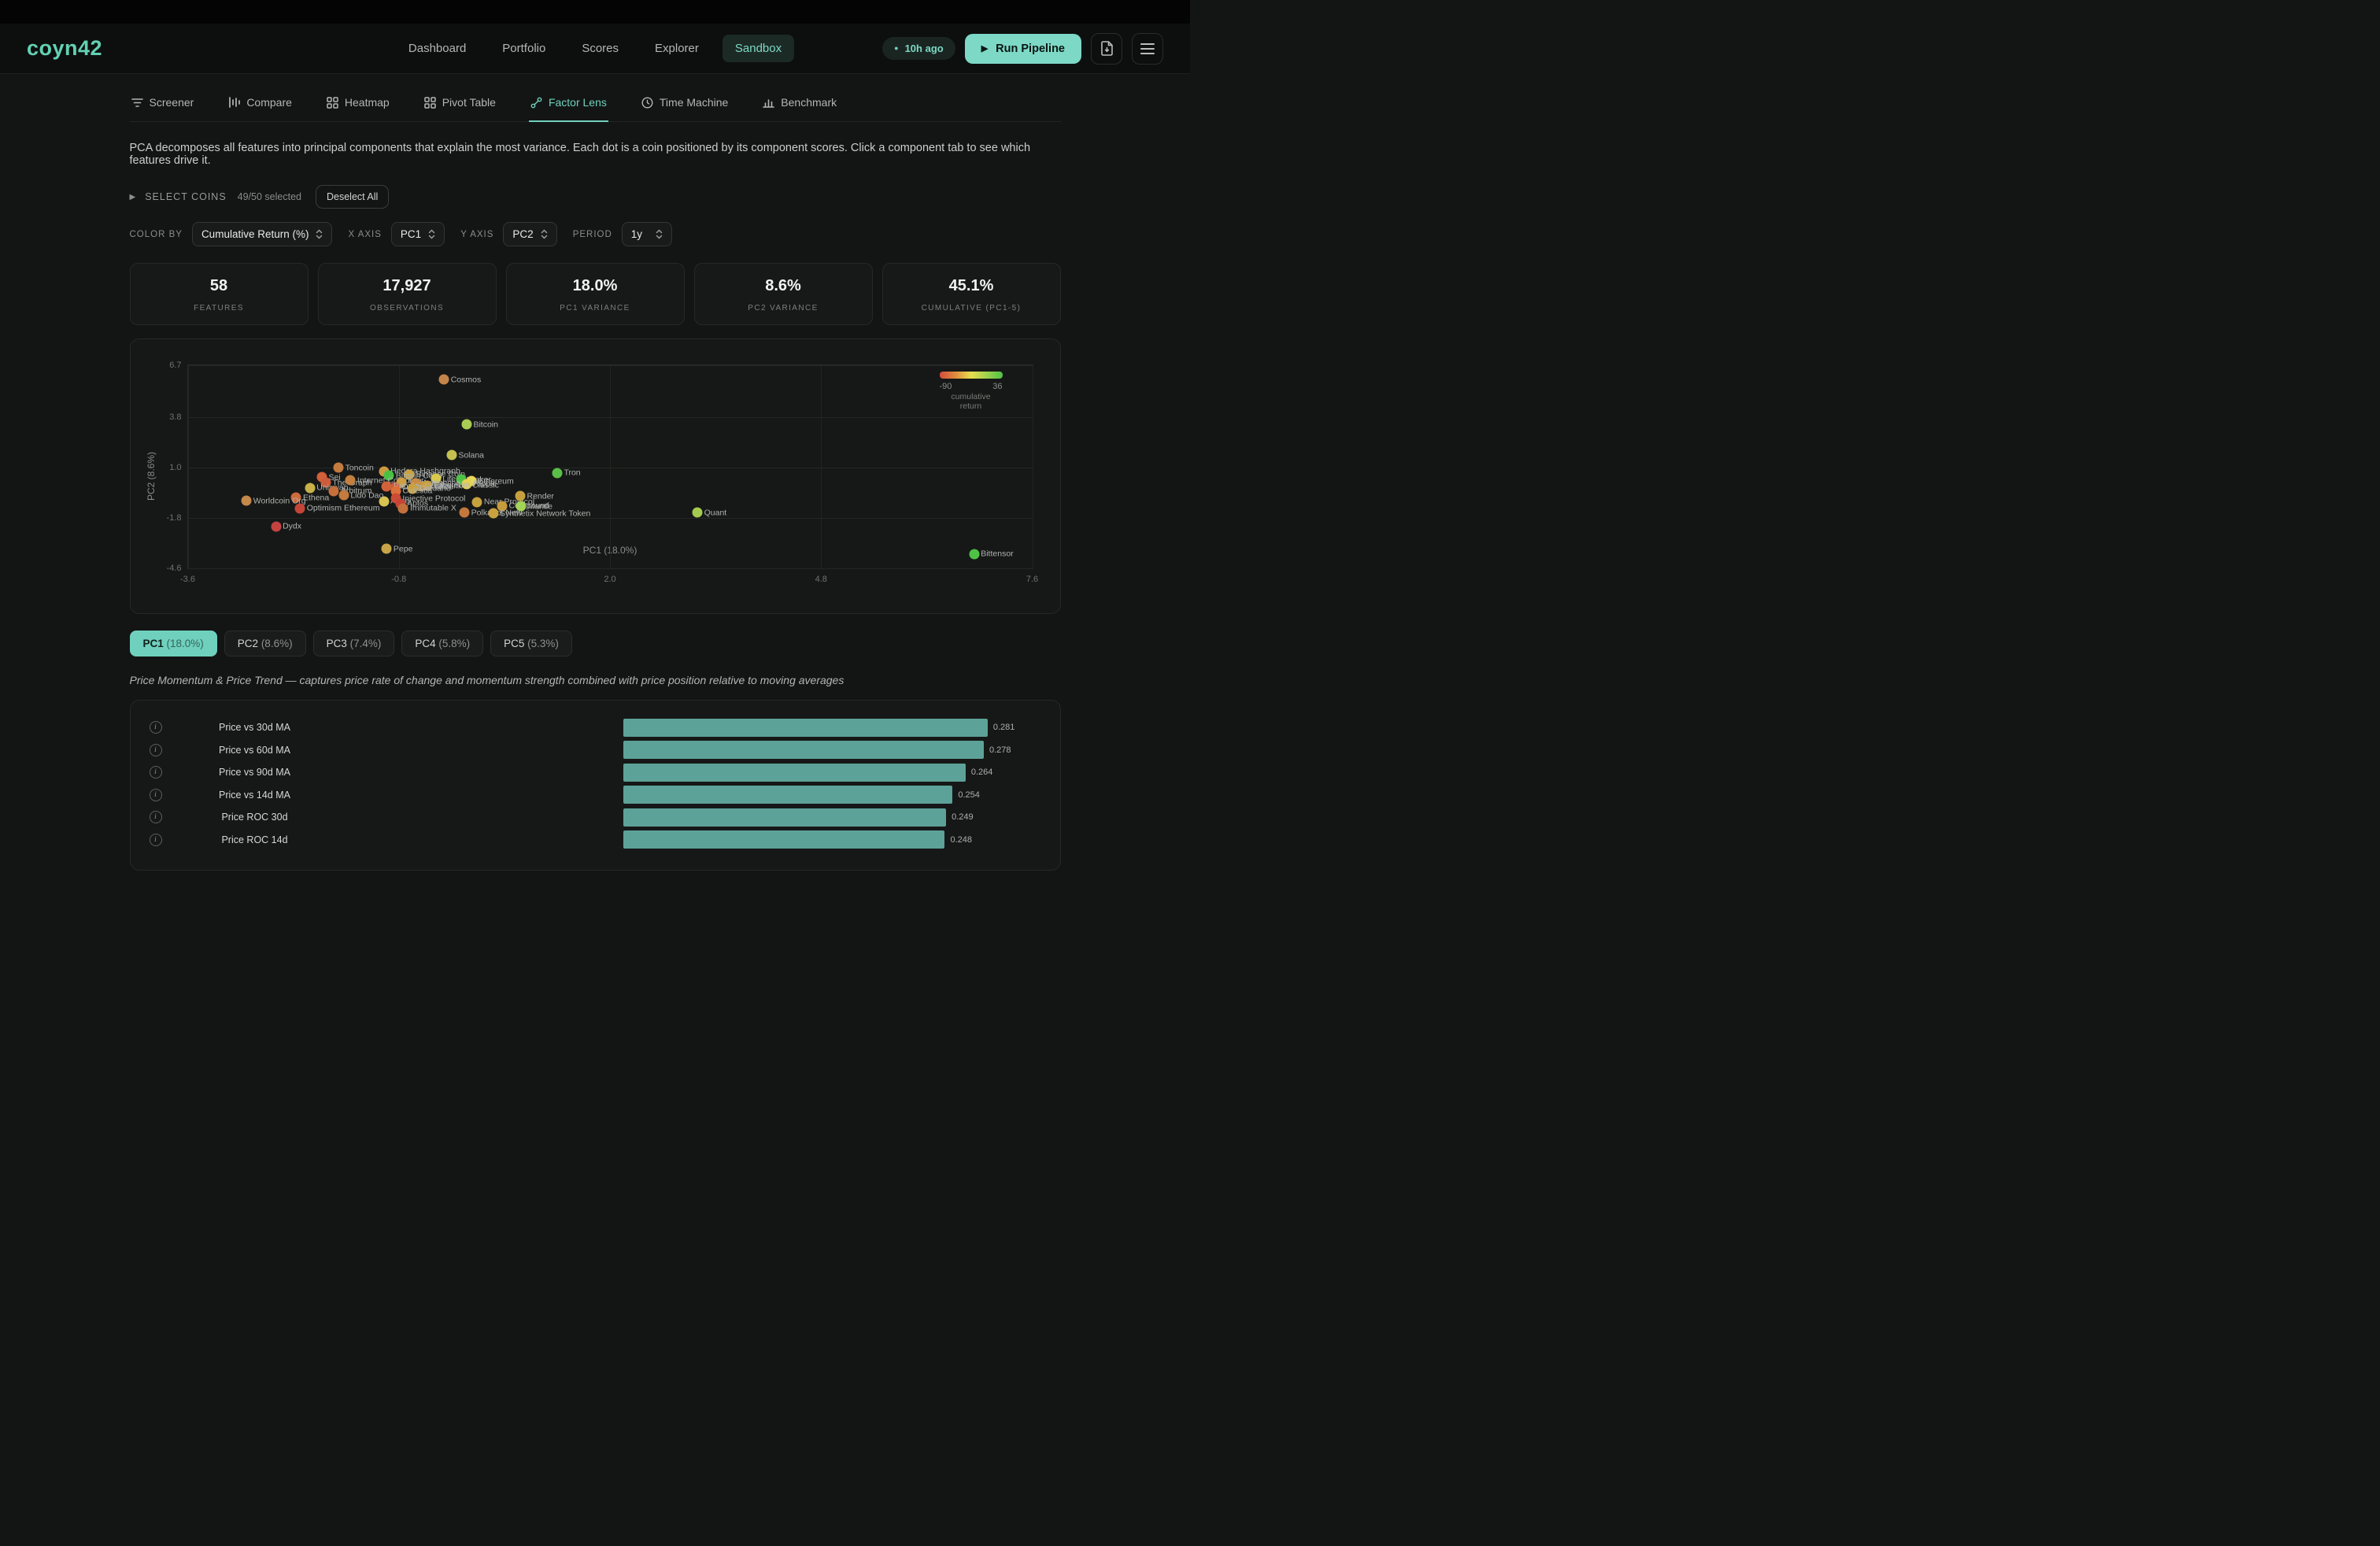  I want to click on scatter-point-label: Sei, so click(334, 477).